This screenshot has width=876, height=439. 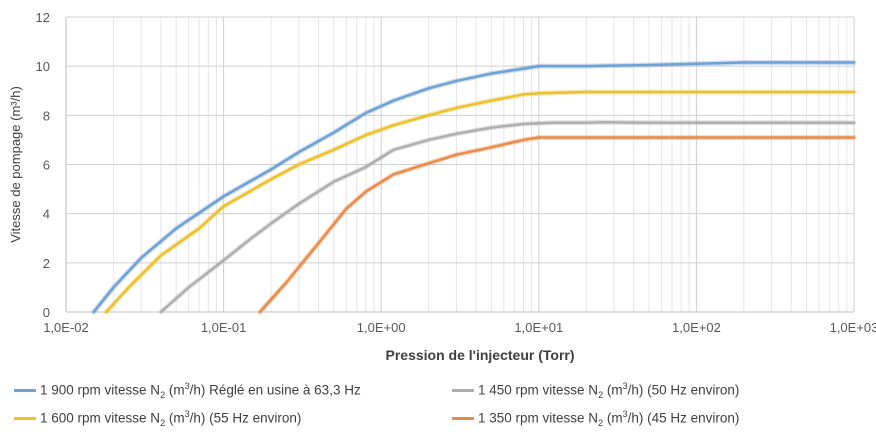 I want to click on x-tick-label: 1,0E-02, so click(x=66, y=327).